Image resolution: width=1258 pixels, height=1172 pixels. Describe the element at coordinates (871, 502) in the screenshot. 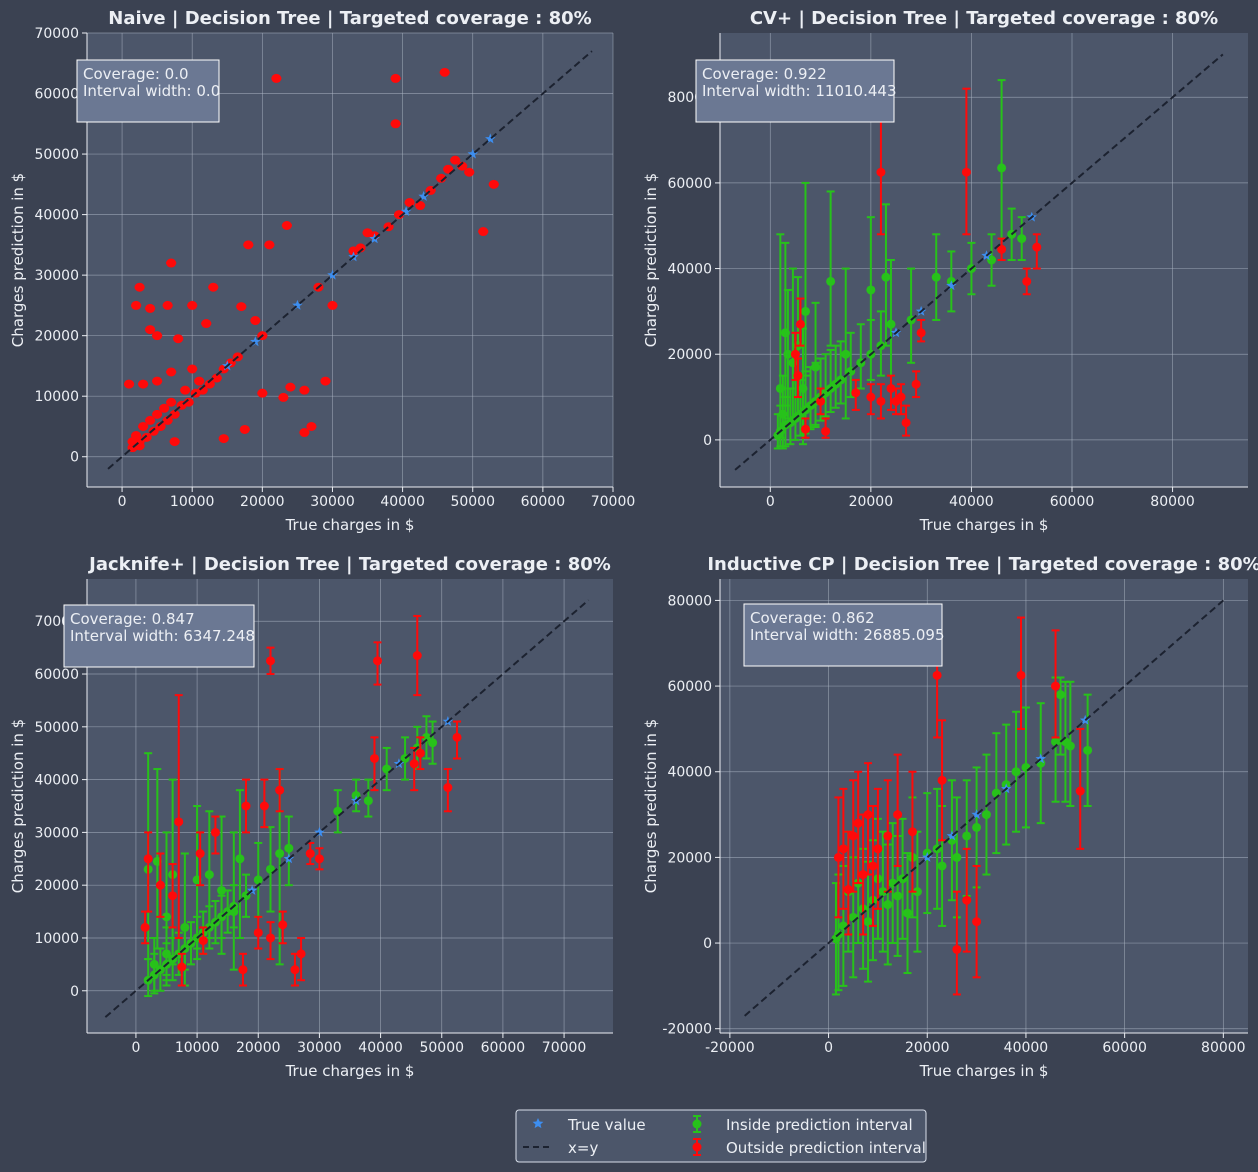

I see `x-tick-label: 20000` at that location.